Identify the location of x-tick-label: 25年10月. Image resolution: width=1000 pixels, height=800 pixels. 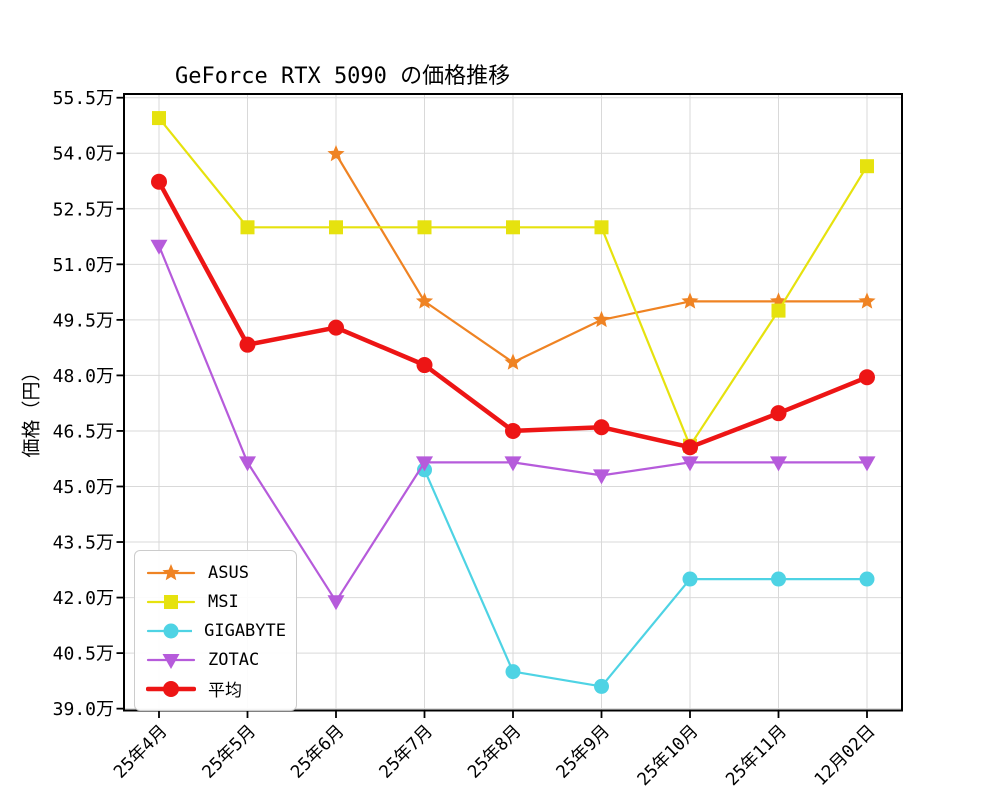
(668, 755).